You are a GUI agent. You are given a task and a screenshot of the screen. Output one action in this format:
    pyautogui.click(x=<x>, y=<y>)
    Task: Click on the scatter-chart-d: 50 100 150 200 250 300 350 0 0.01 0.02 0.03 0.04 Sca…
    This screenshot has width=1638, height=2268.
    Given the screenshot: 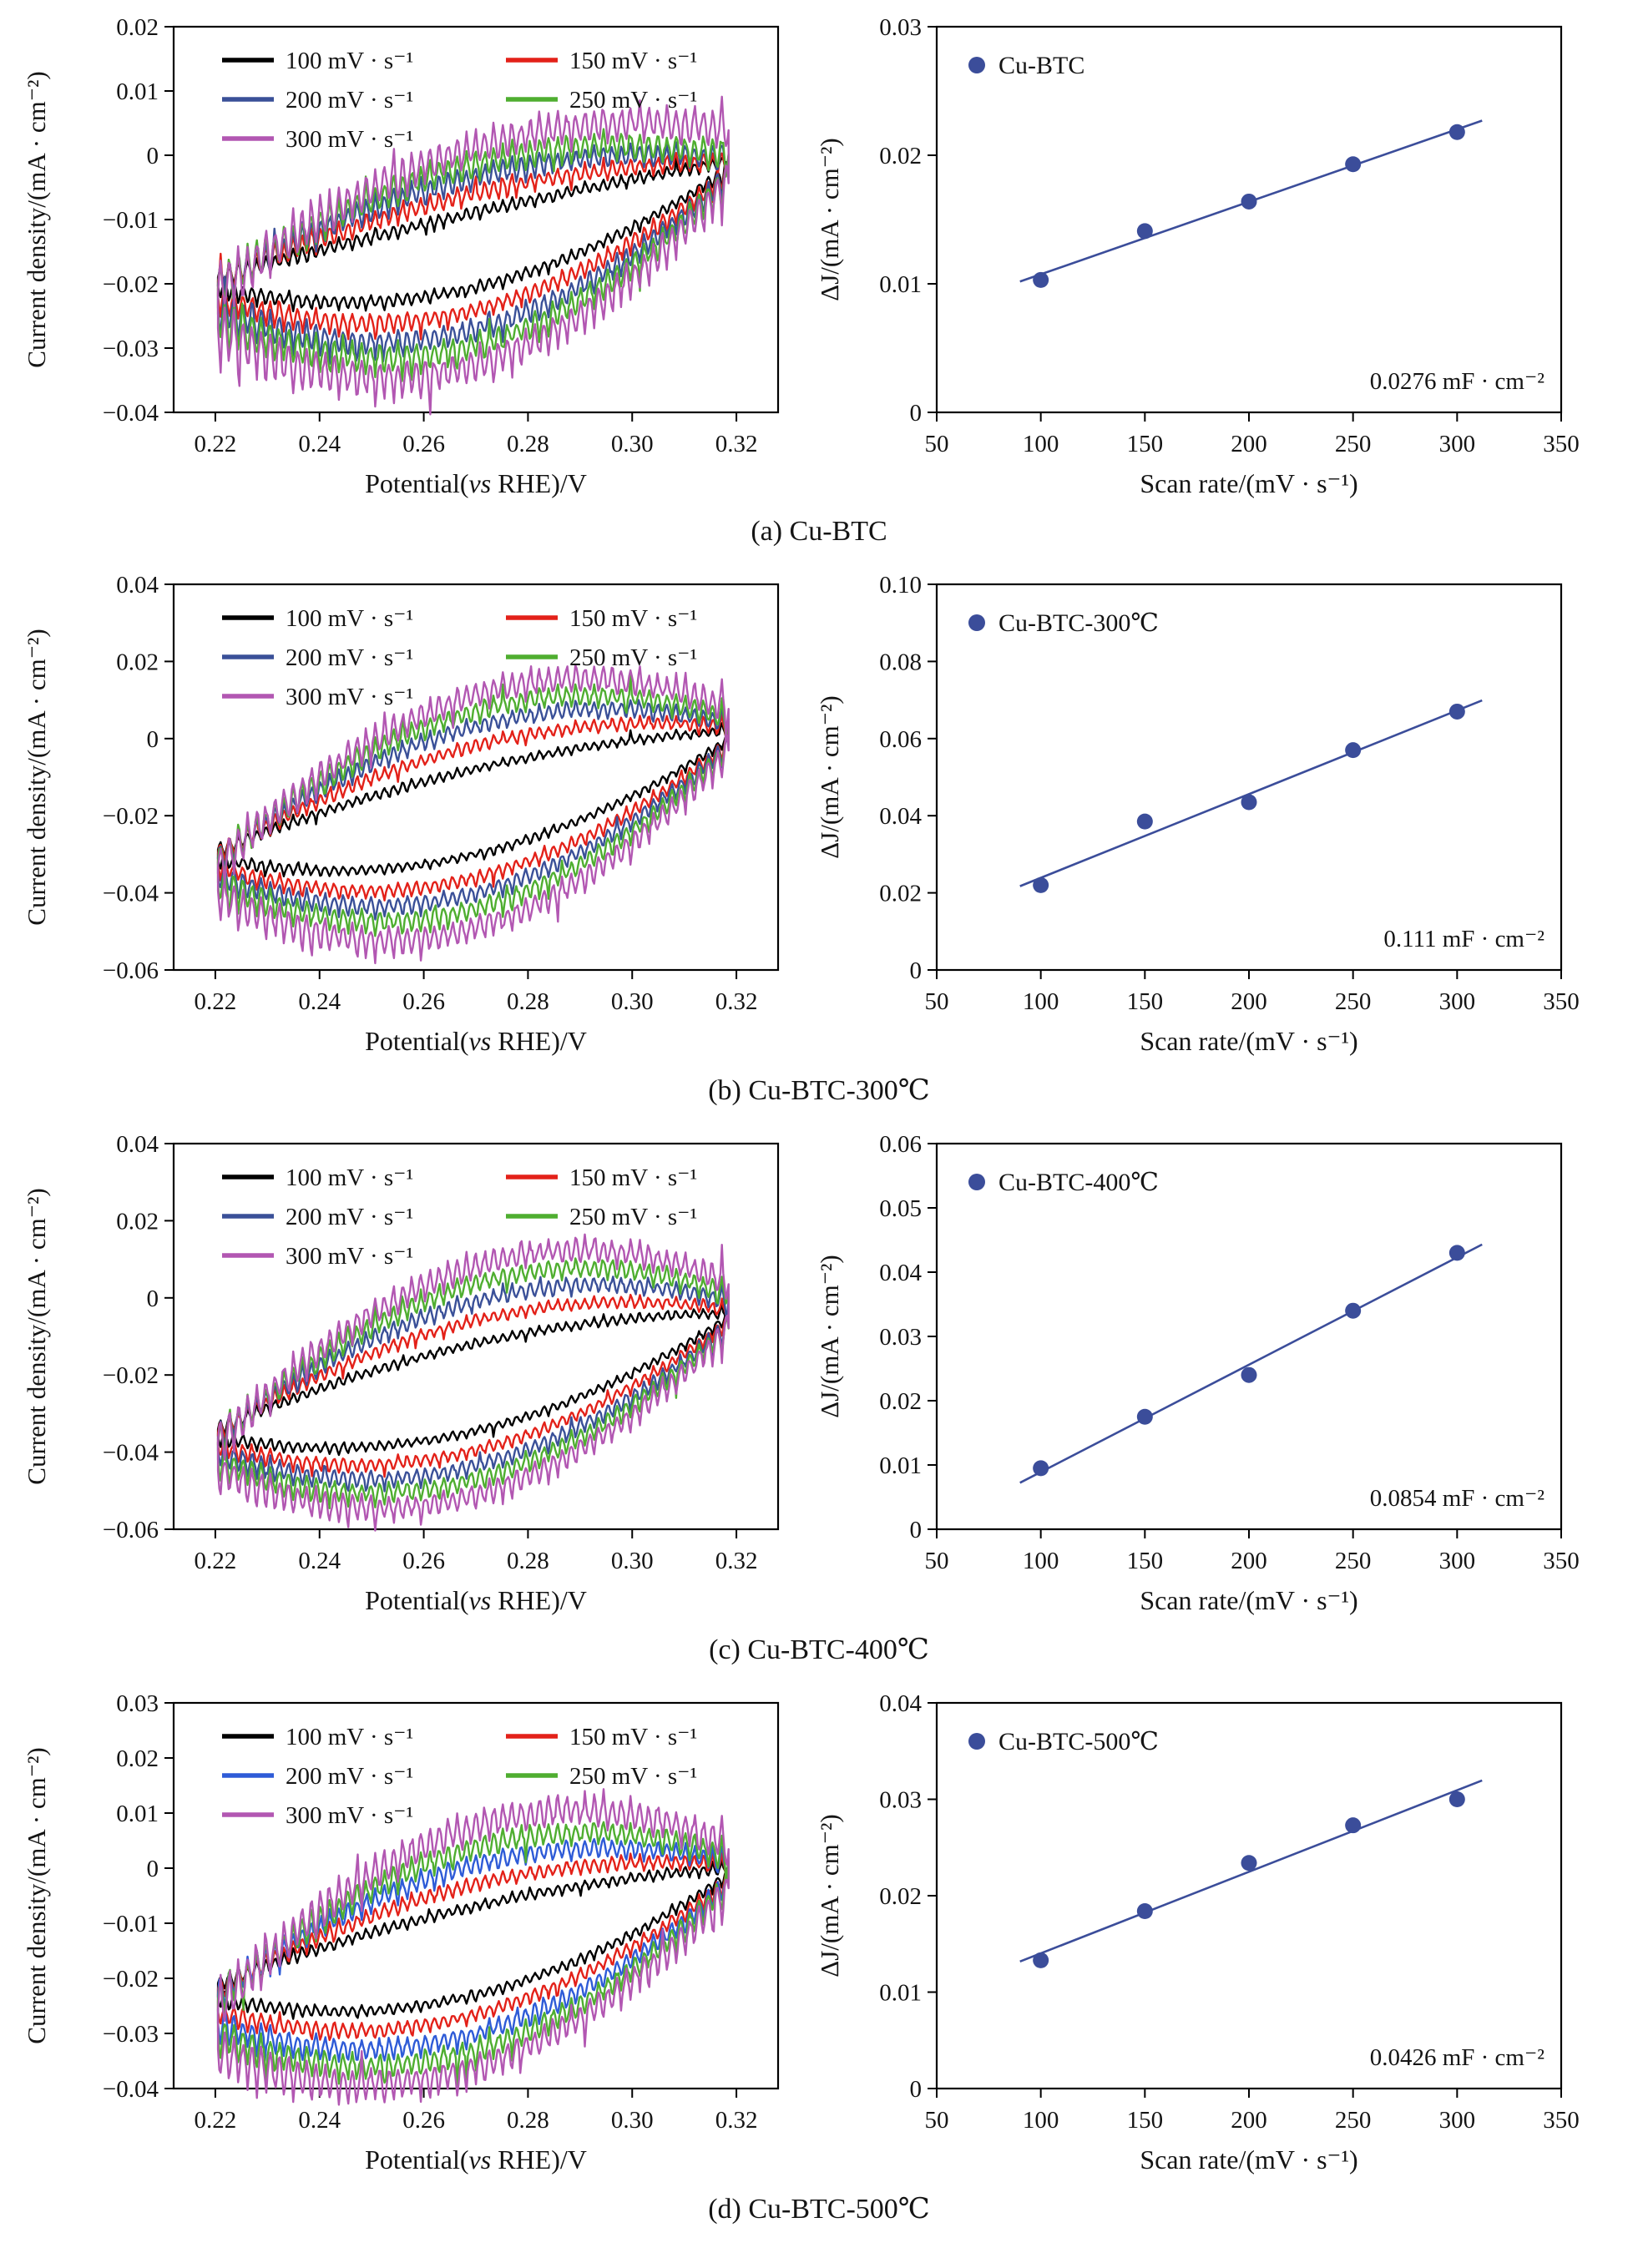 What is the action you would take?
    pyautogui.click(x=1197, y=1932)
    